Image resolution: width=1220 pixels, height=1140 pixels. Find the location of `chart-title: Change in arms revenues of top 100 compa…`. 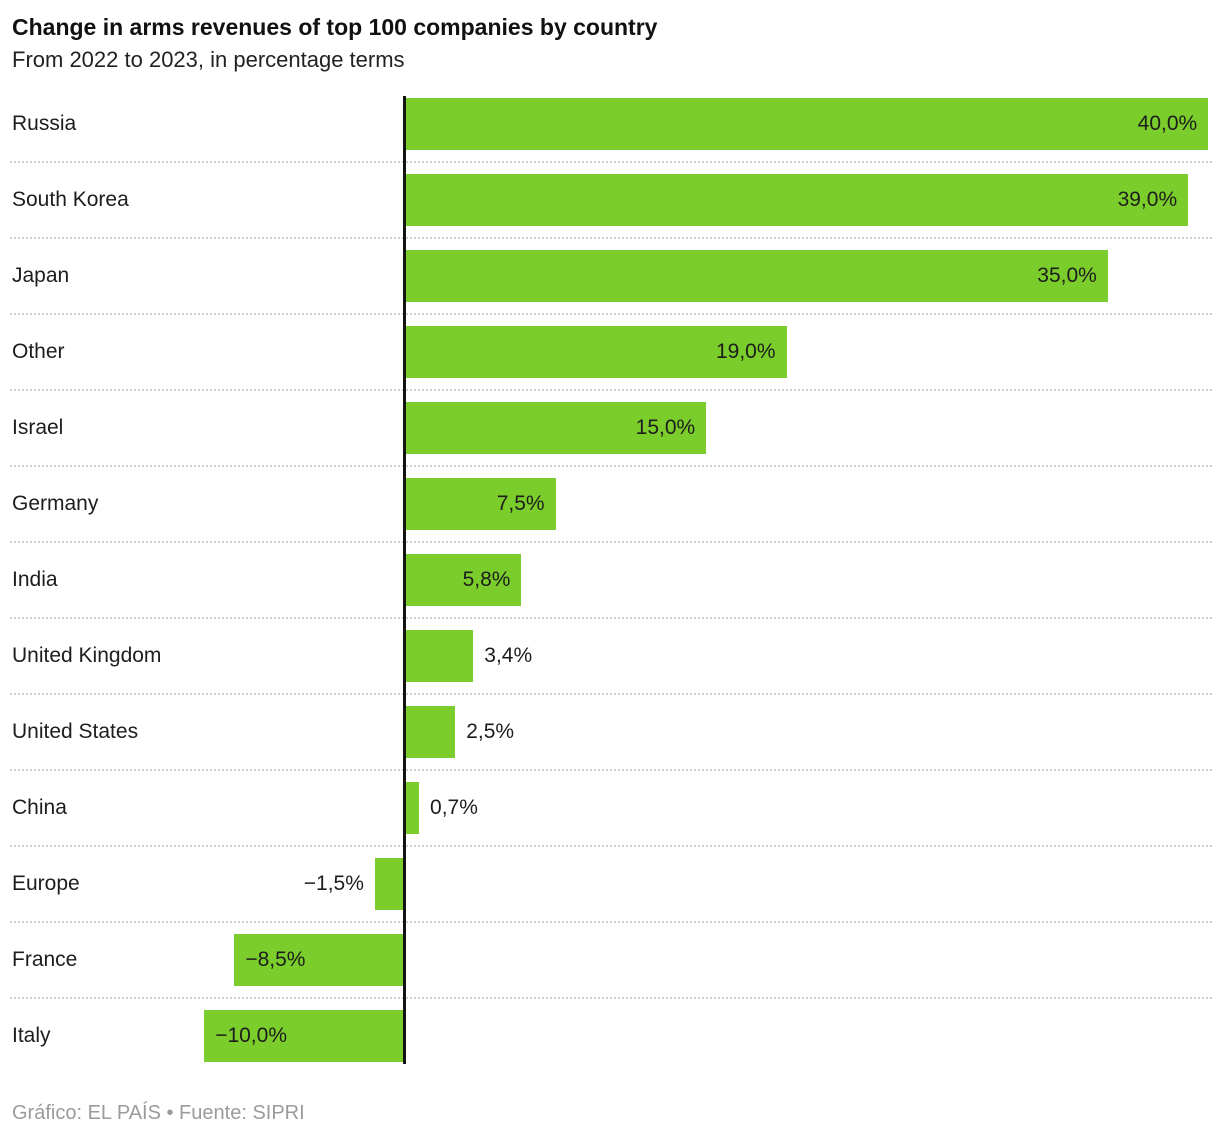

chart-title: Change in arms revenues of top 100 compa… is located at coordinates (335, 27).